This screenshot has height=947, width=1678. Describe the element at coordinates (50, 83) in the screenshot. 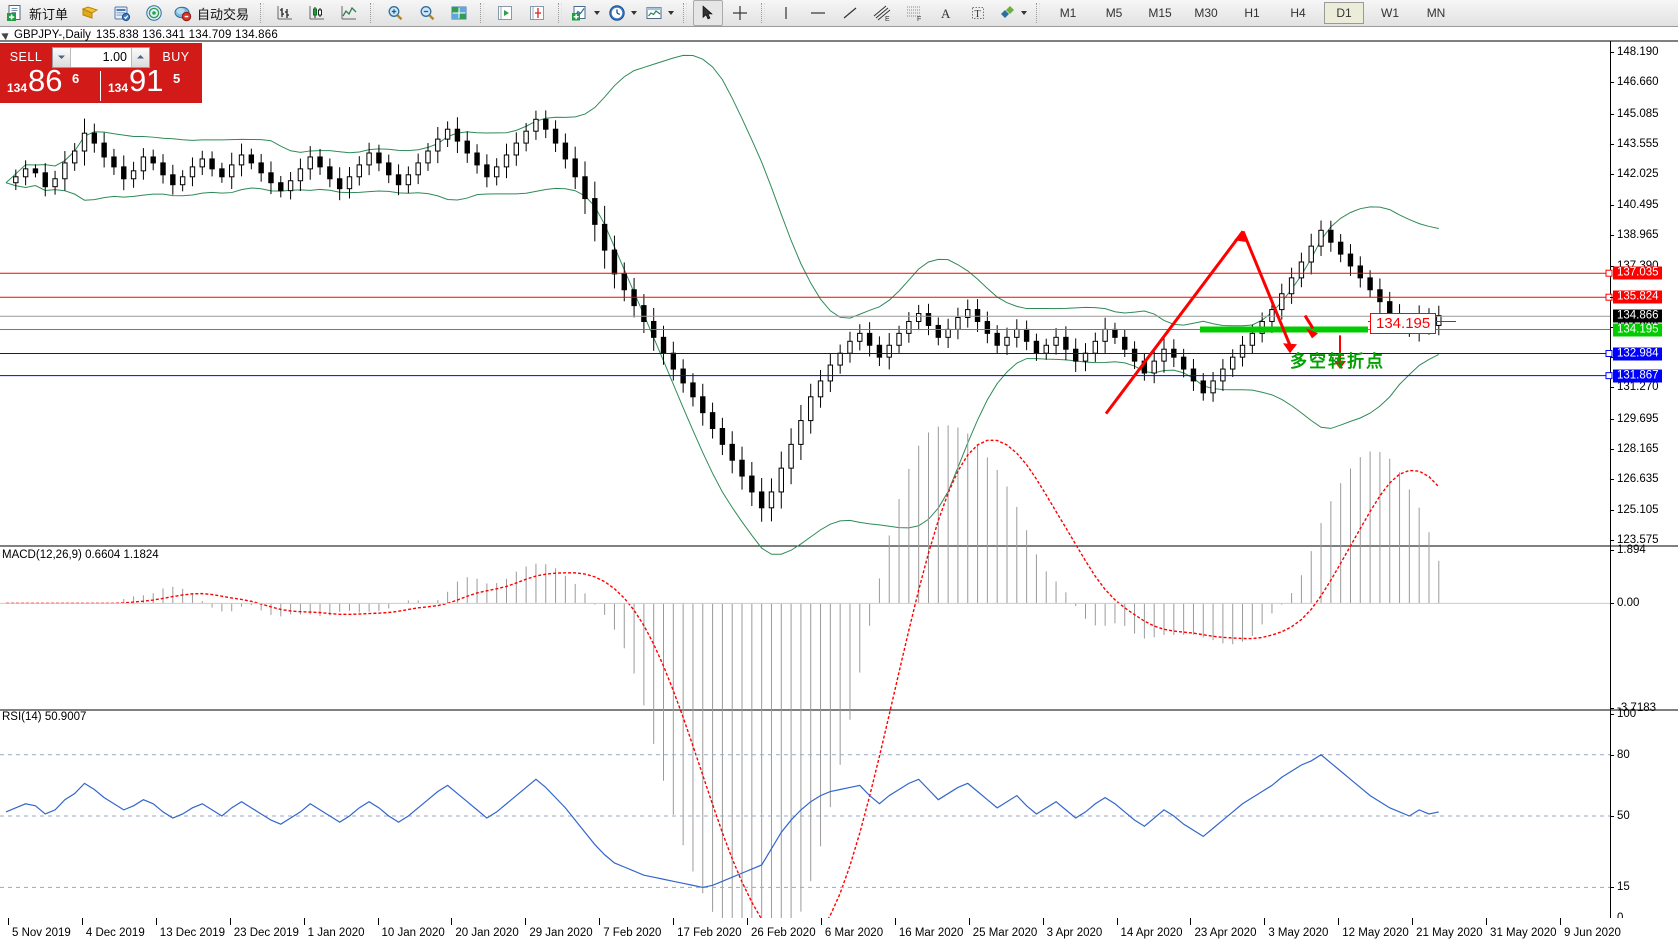

I see `sell-price: 134 86 6` at that location.